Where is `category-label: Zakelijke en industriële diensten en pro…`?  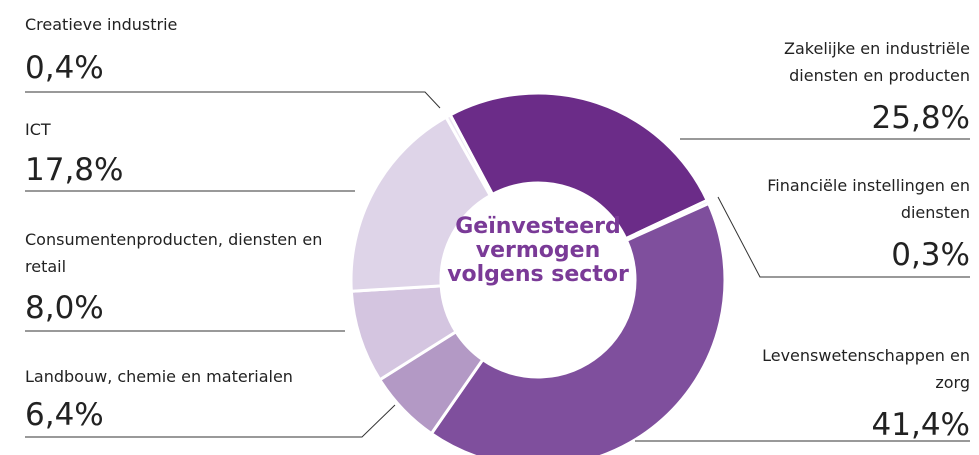
category-label: Zakelijke en industriële diensten en pro… is located at coordinates (877, 62).